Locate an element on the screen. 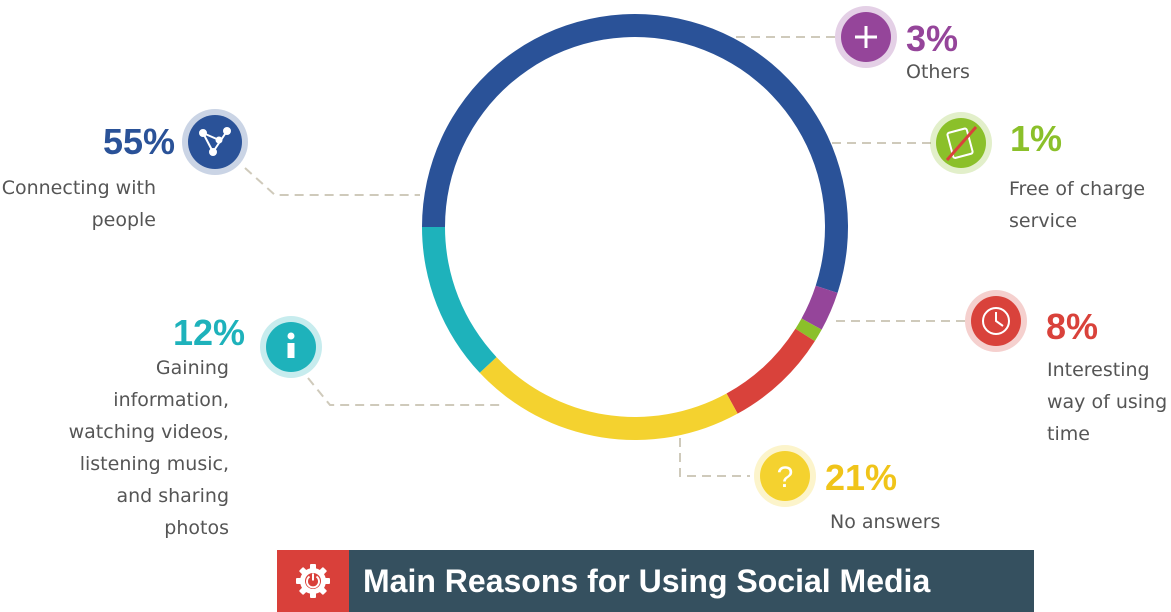  callout-connecting-with-people: 55% Connecting with people is located at coordinates (125, 170).